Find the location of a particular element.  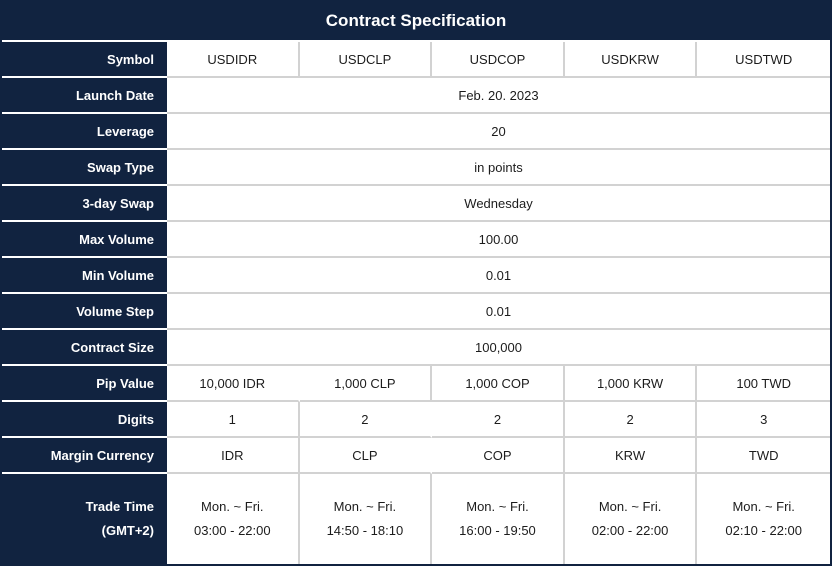

contract-size-value: 100,000 is located at coordinates (498, 348).